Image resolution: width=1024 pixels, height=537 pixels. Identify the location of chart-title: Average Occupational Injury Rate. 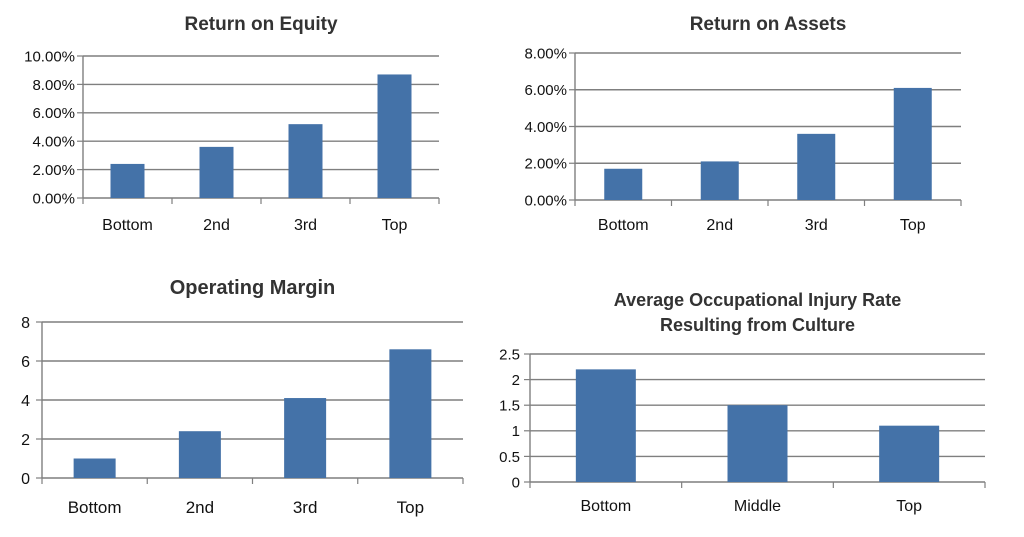
(757, 300).